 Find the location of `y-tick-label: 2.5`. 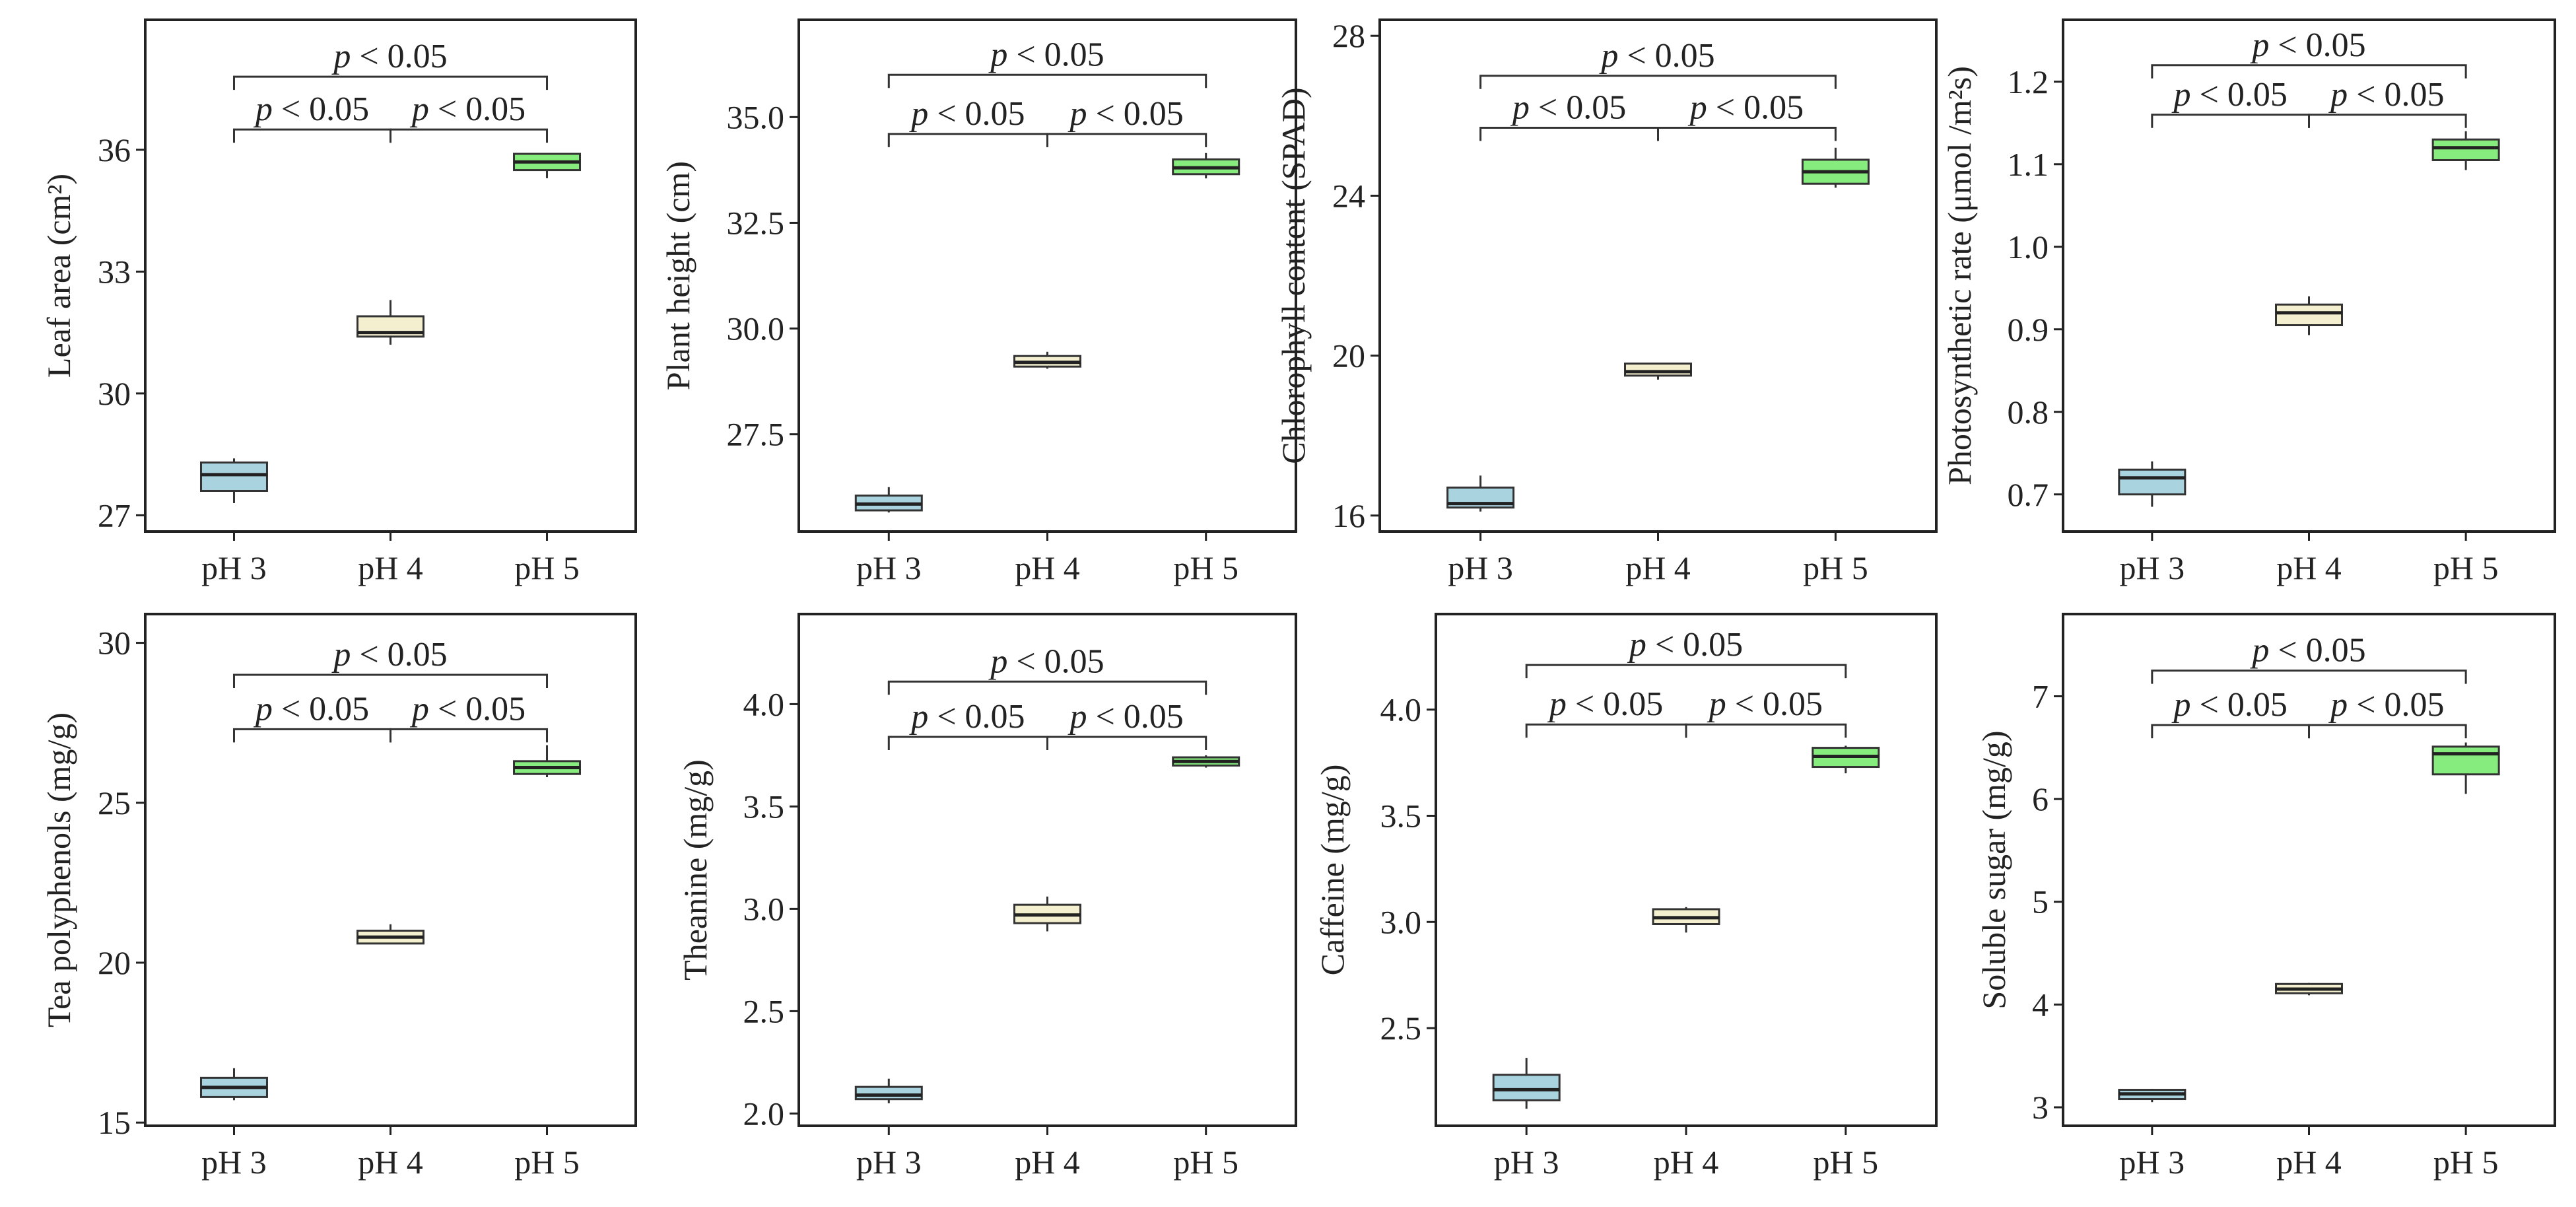

y-tick-label: 2.5 is located at coordinates (1401, 1028).